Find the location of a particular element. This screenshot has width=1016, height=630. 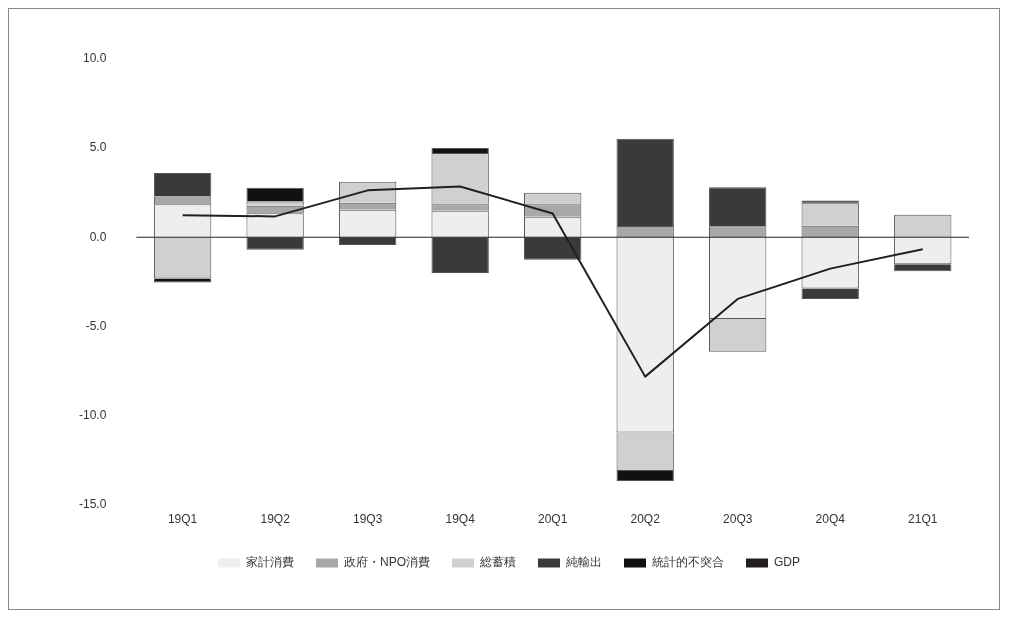

x-tick-label: 19Q1 is located at coordinates (182, 519).